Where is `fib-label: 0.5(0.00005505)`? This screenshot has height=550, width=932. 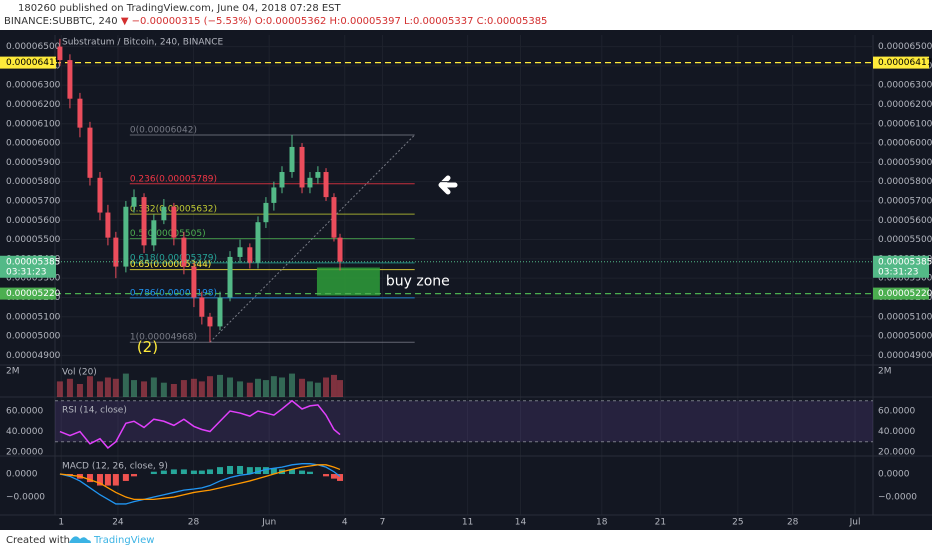
fib-label: 0.5(0.00005505) is located at coordinates (168, 234).